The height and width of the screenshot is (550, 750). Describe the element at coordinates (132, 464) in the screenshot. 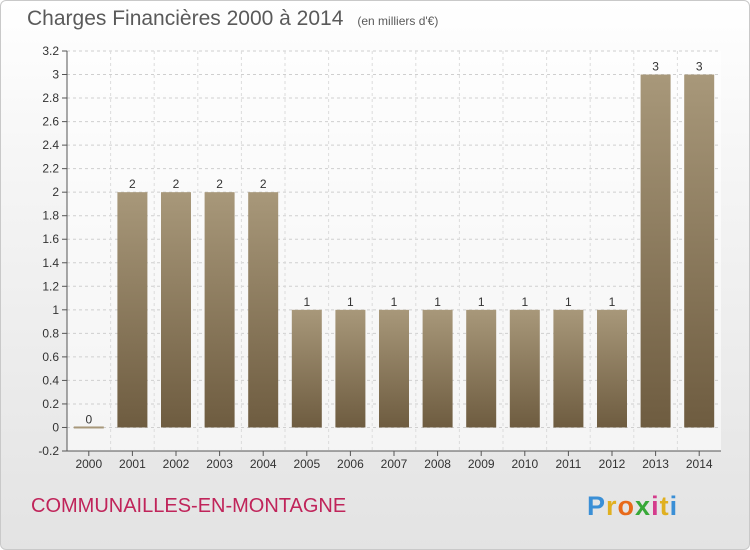

I see `x-tick-label: 2001` at that location.